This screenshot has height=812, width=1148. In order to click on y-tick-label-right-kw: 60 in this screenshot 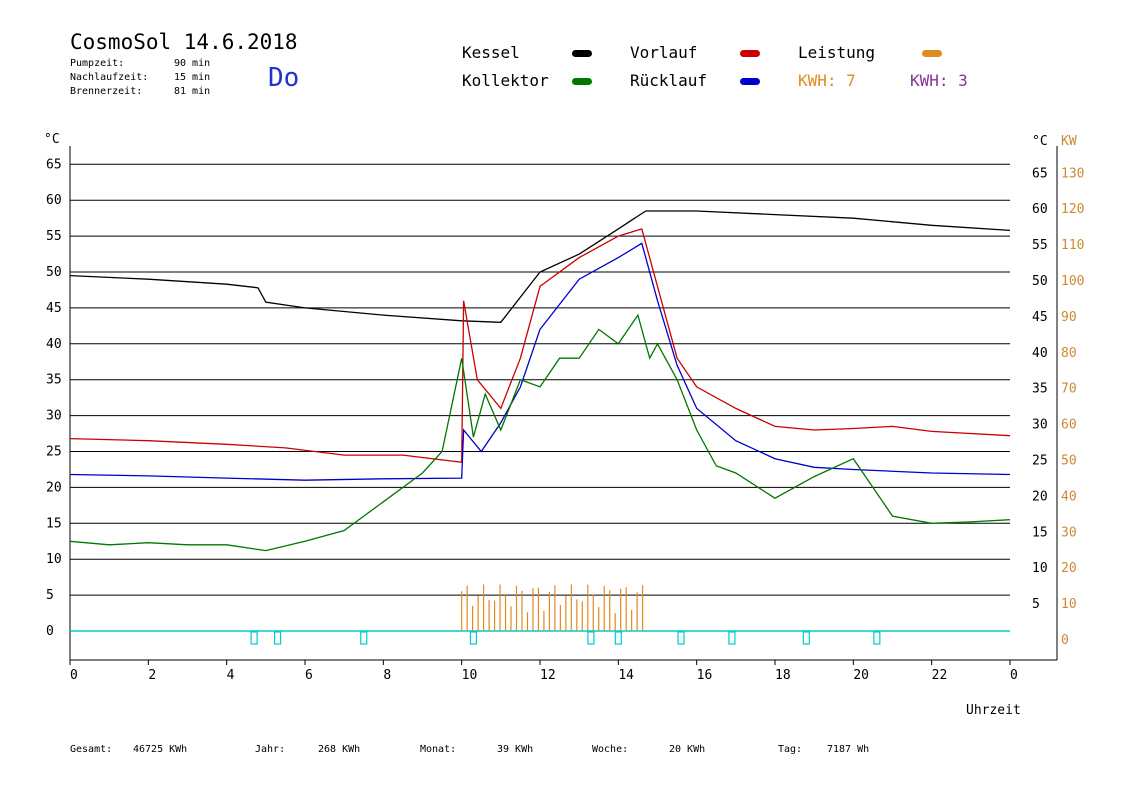, I will do `click(1069, 425)`.